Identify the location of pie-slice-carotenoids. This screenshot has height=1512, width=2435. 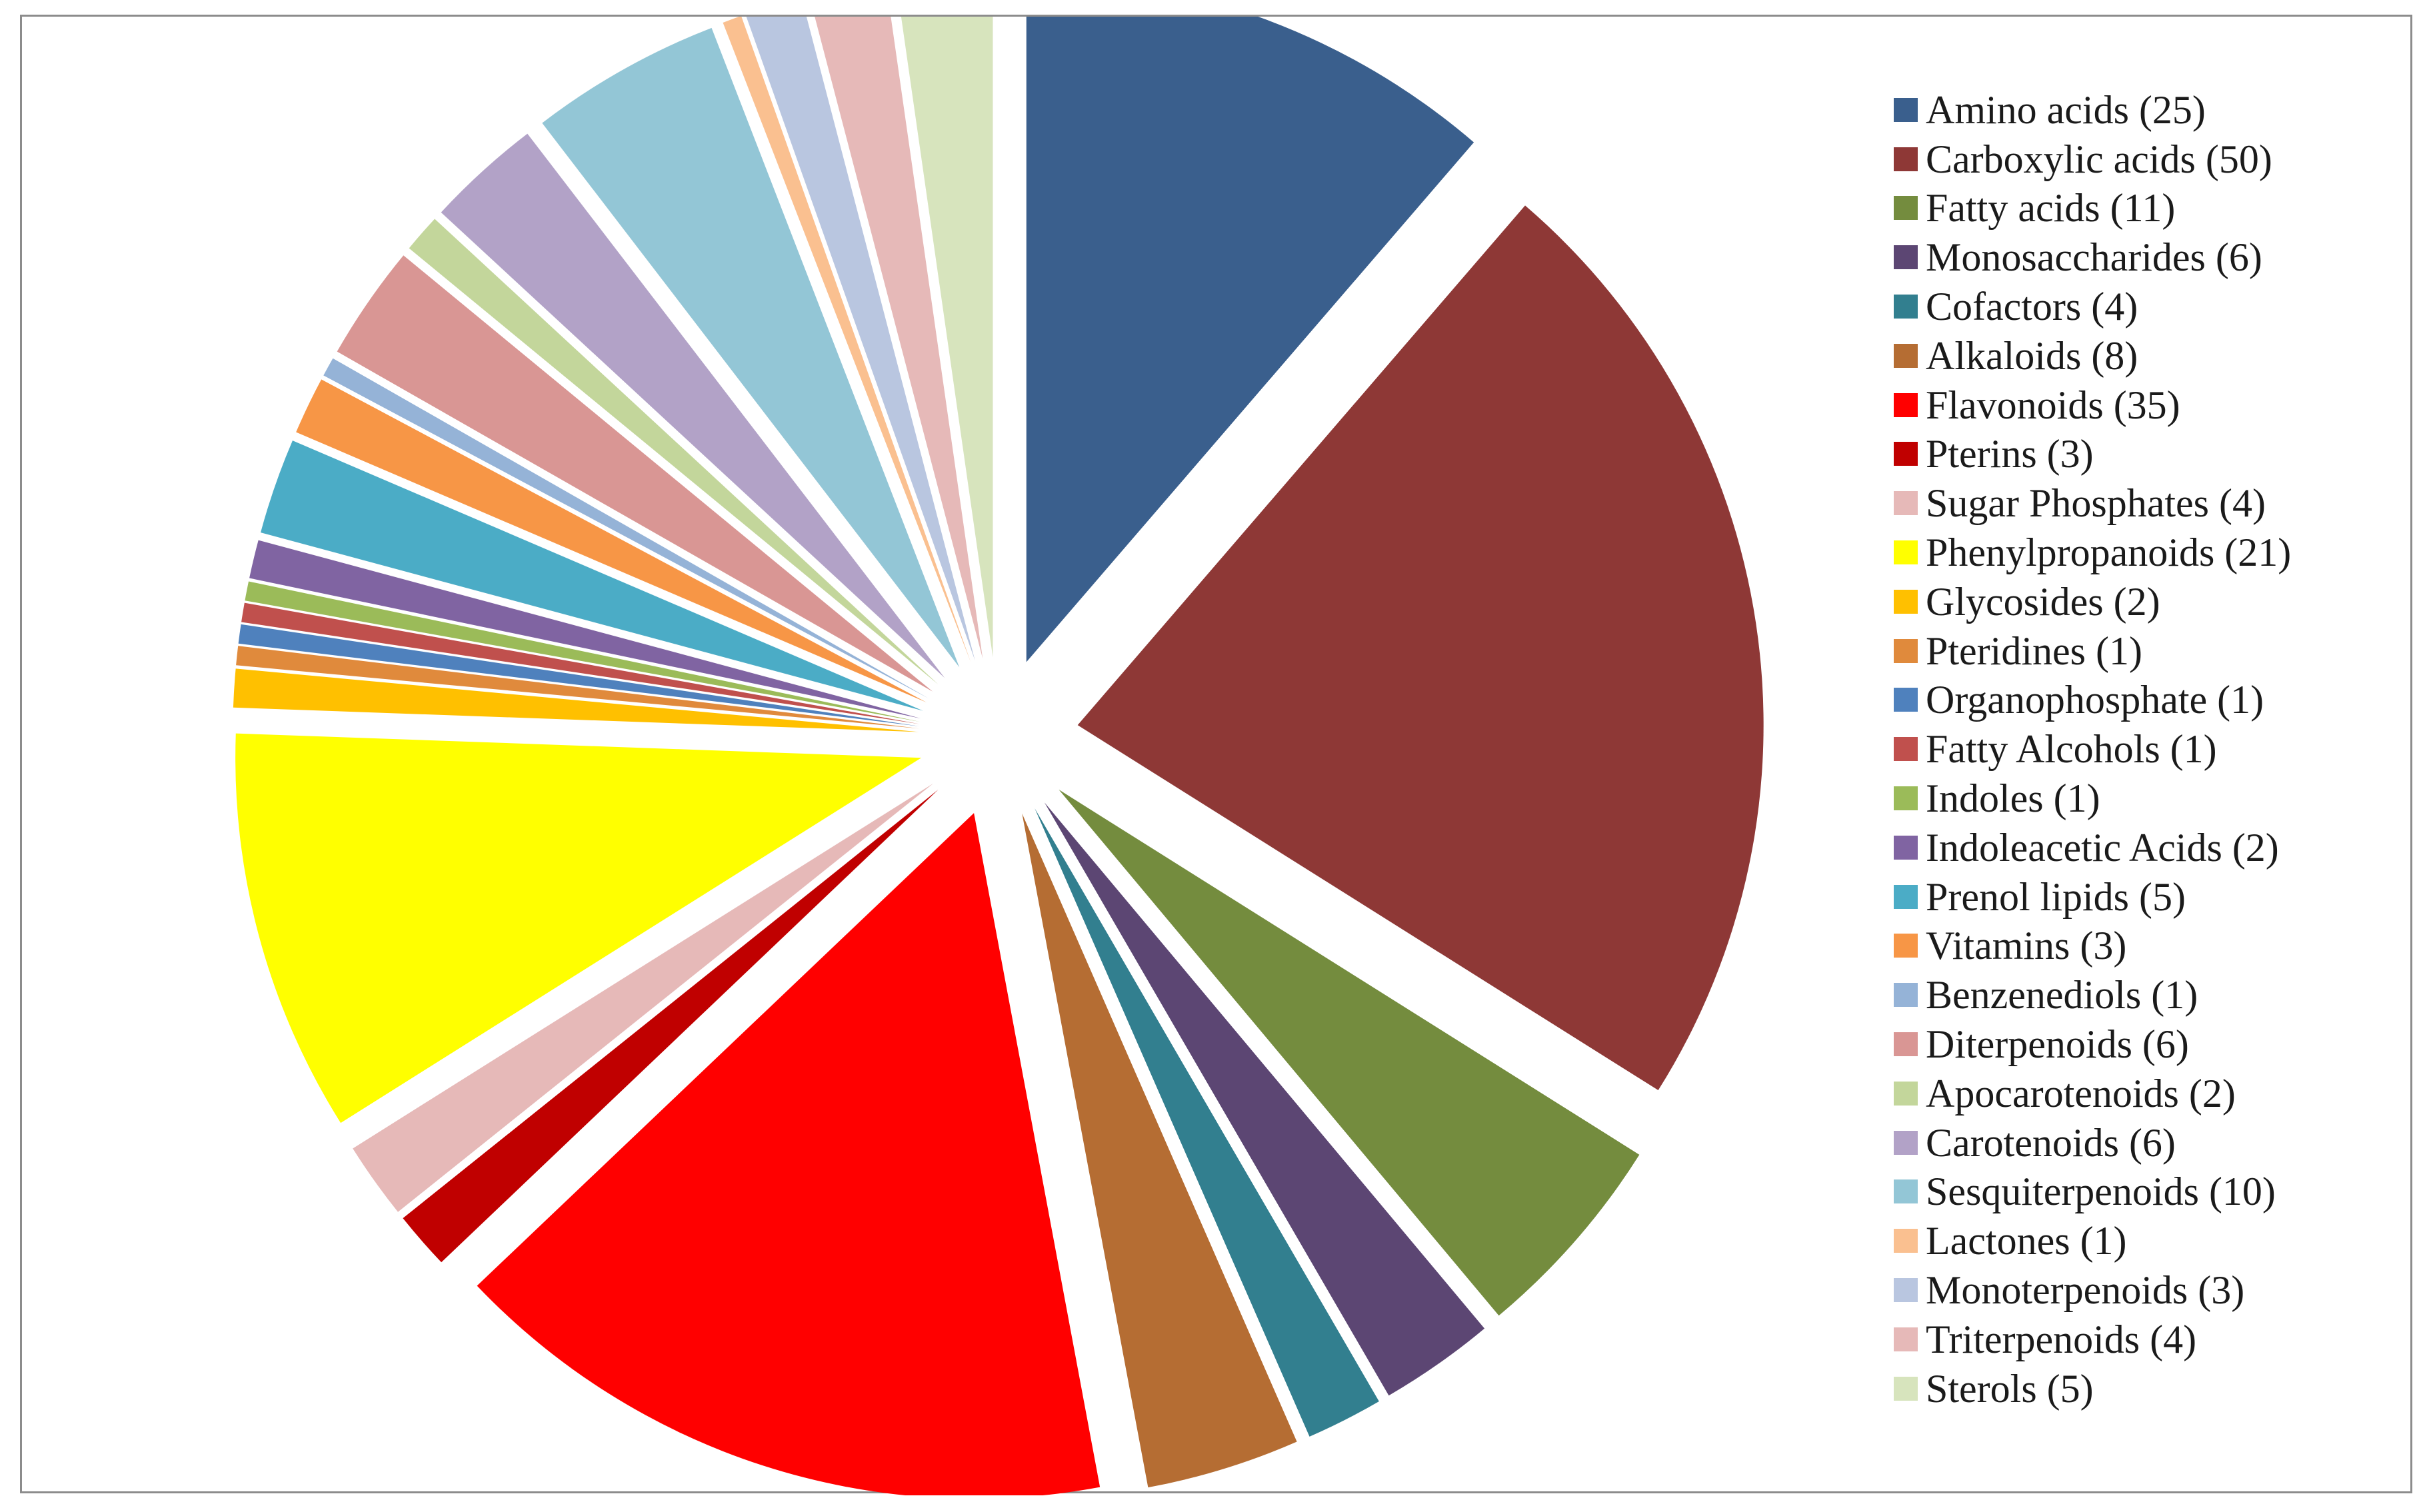
(693, 405).